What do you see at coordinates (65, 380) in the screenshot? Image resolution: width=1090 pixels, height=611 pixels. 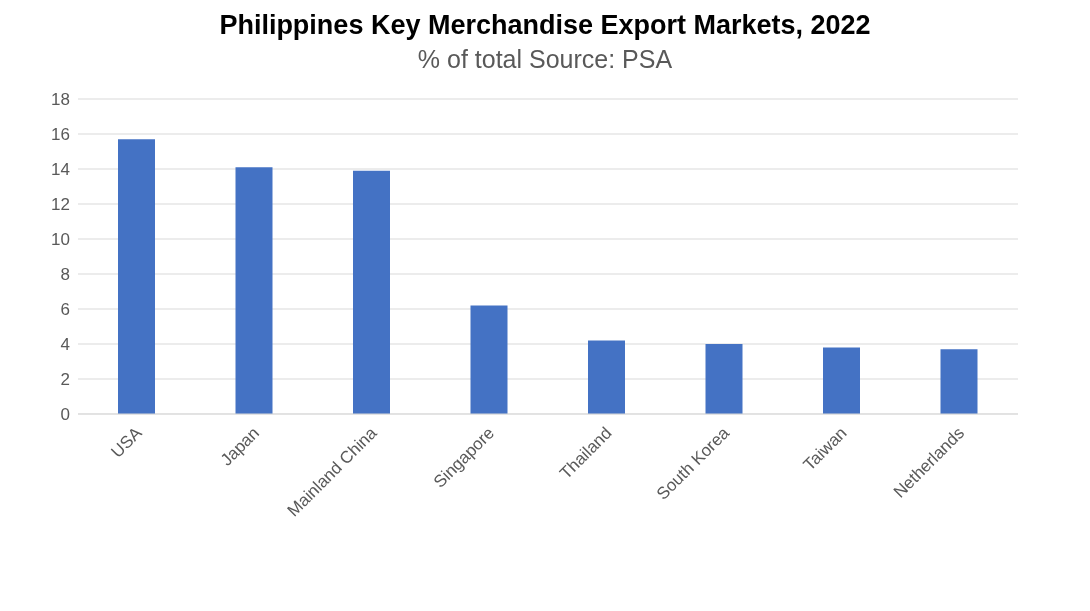 I see `y-tick-label: 2` at bounding box center [65, 380].